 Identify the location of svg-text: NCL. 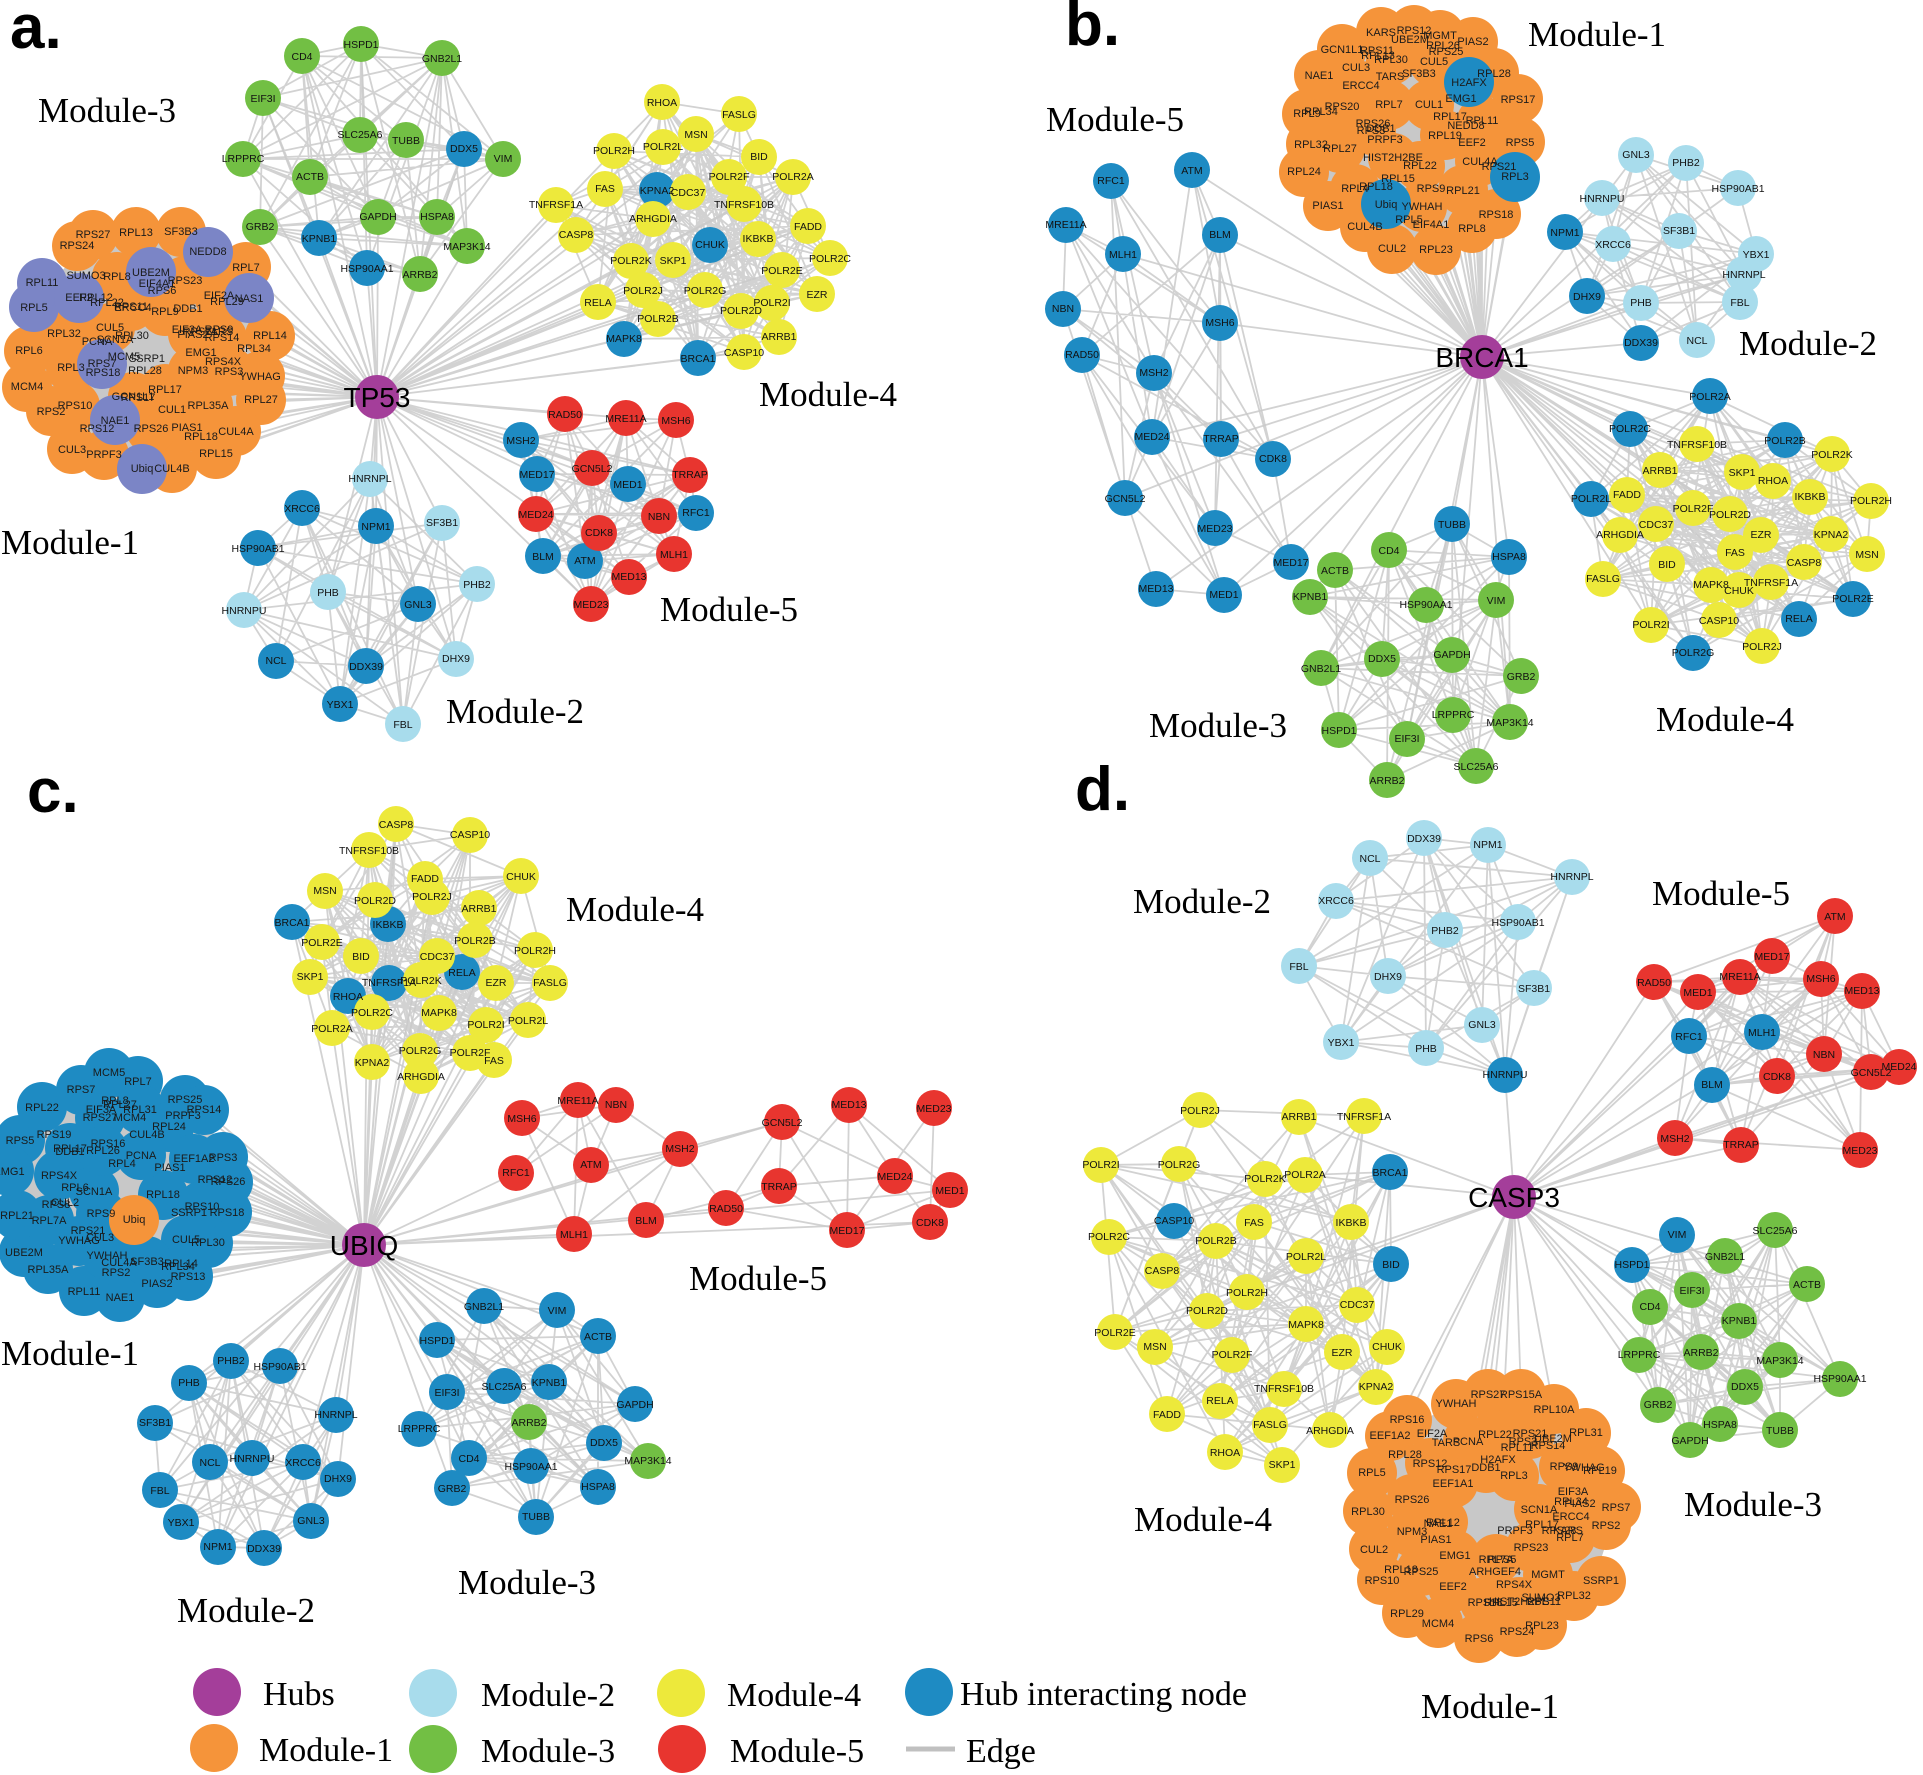
(1696, 341).